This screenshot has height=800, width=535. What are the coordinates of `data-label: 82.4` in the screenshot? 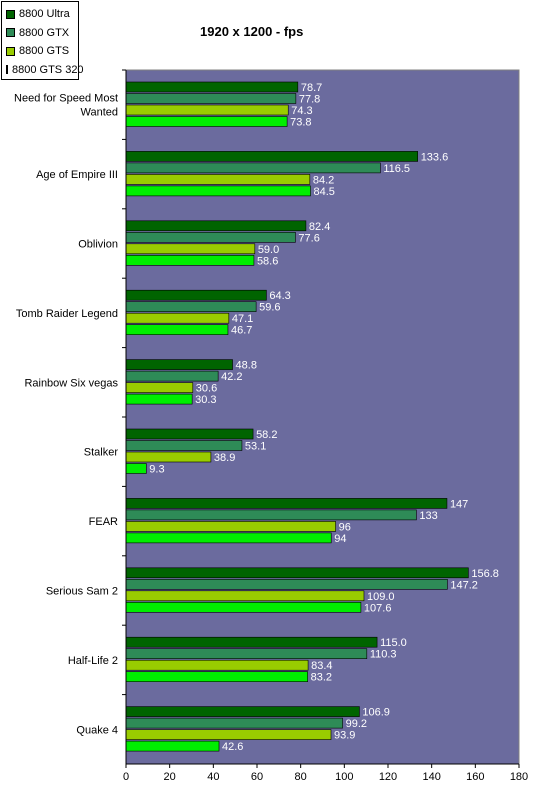 It's located at (319, 227).